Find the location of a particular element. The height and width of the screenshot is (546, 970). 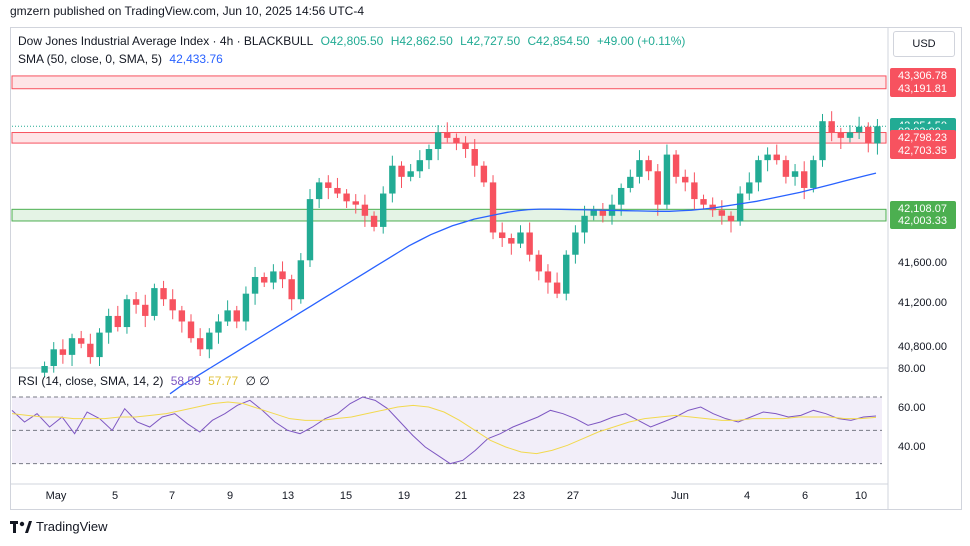

time-tick: 5 is located at coordinates (115, 496).